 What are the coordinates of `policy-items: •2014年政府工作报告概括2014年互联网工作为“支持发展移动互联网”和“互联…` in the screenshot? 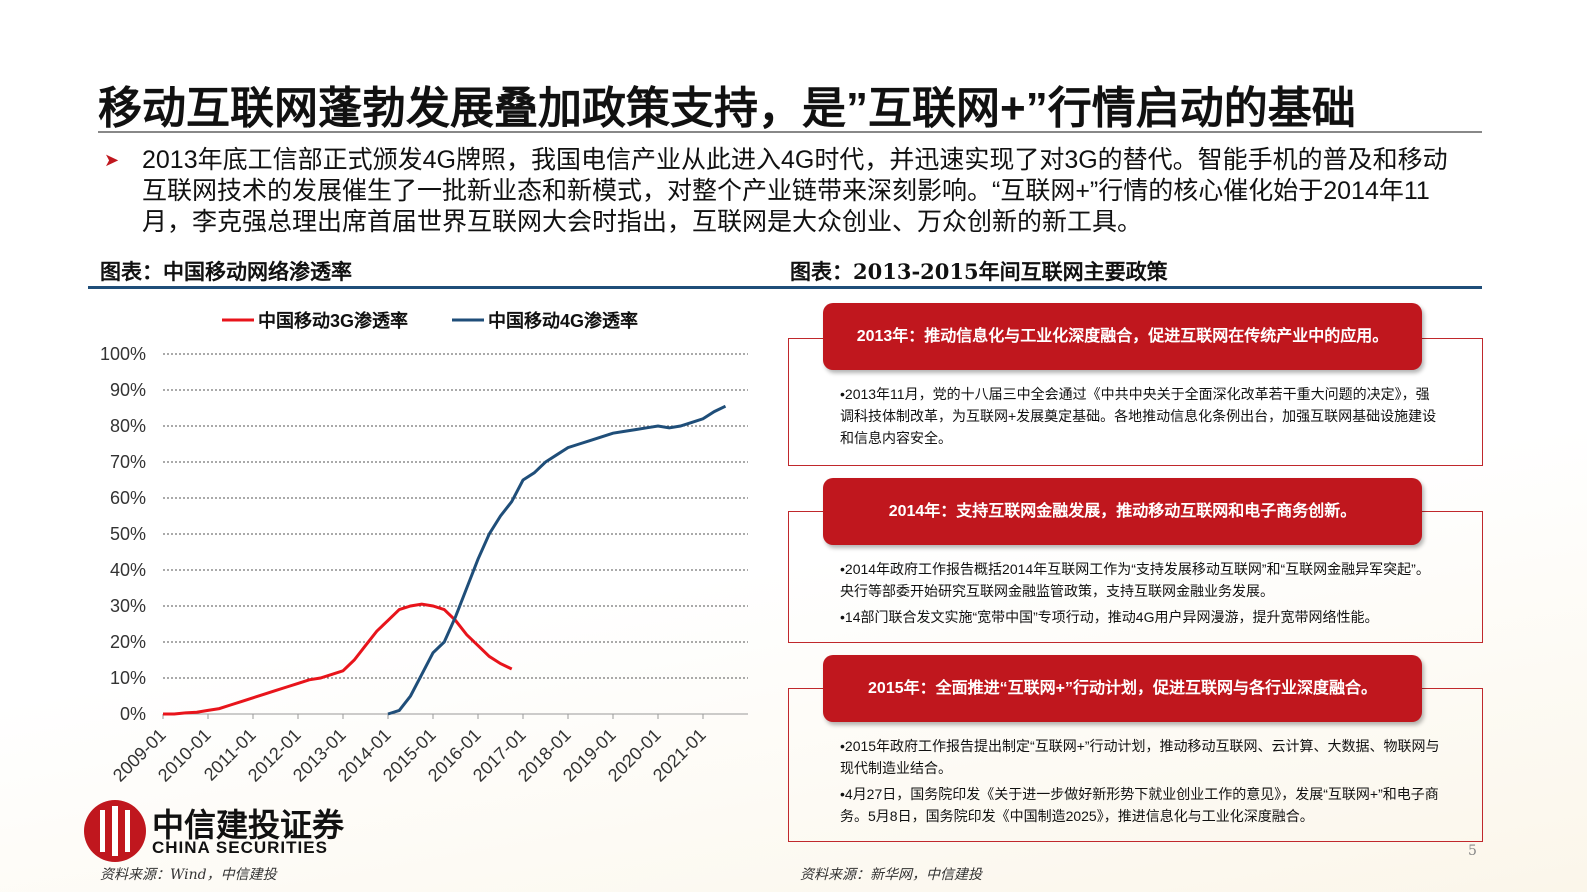 It's located at (1140, 595).